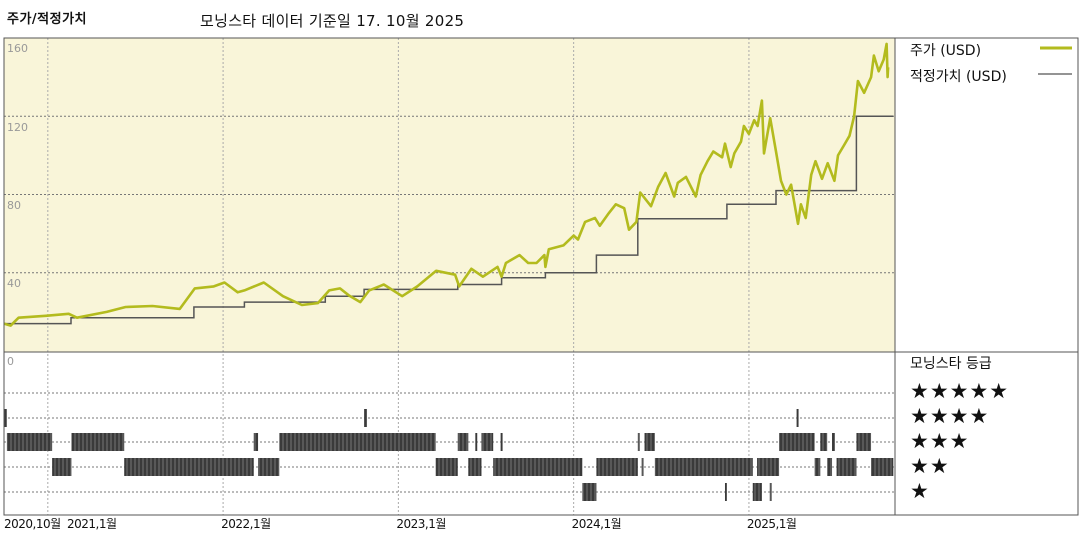 This screenshot has height=540, width=1080. What do you see at coordinates (17, 48) in the screenshot?
I see `y-tick-label: 160` at bounding box center [17, 48].